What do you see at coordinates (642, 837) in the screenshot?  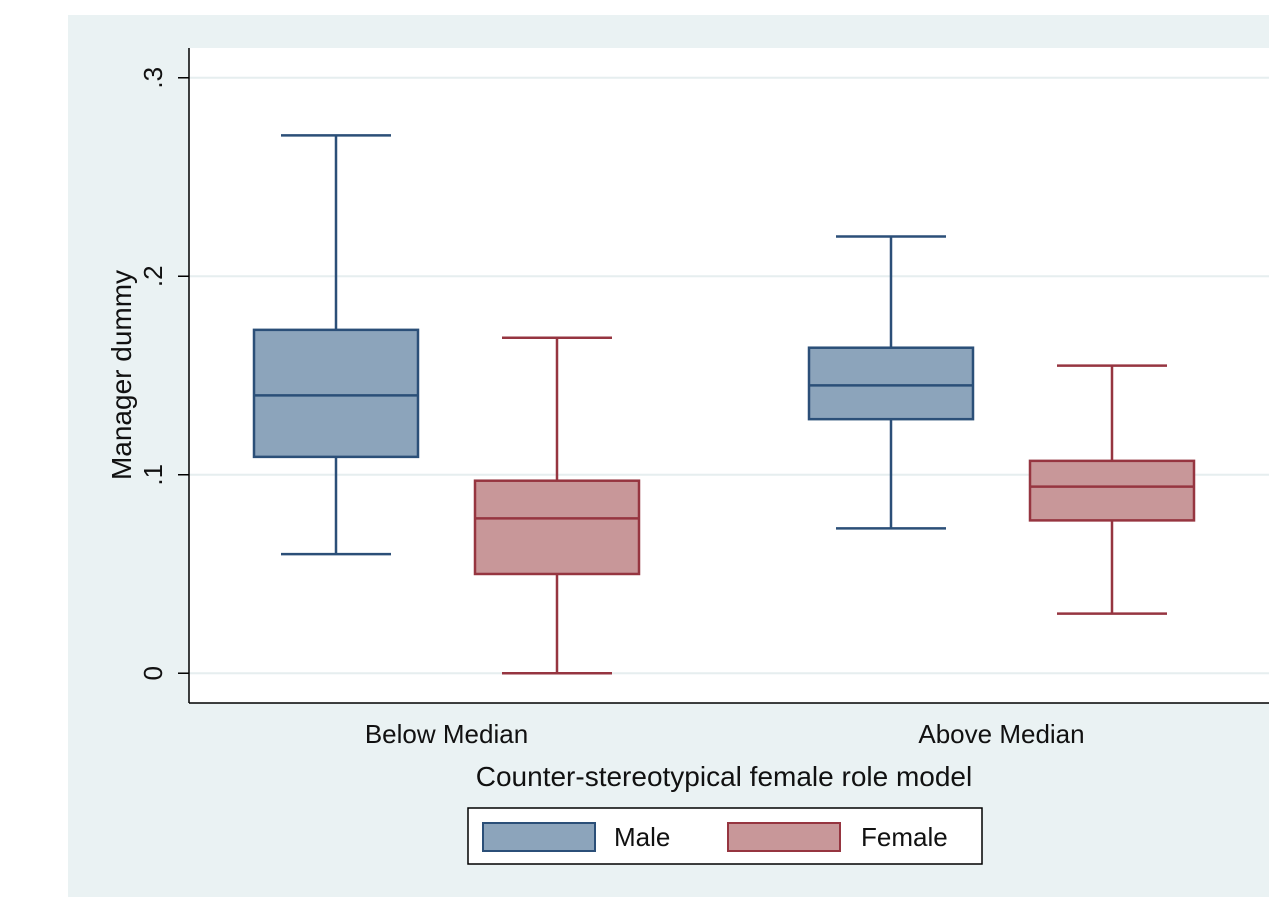 I see `legend-label-male: Male` at bounding box center [642, 837].